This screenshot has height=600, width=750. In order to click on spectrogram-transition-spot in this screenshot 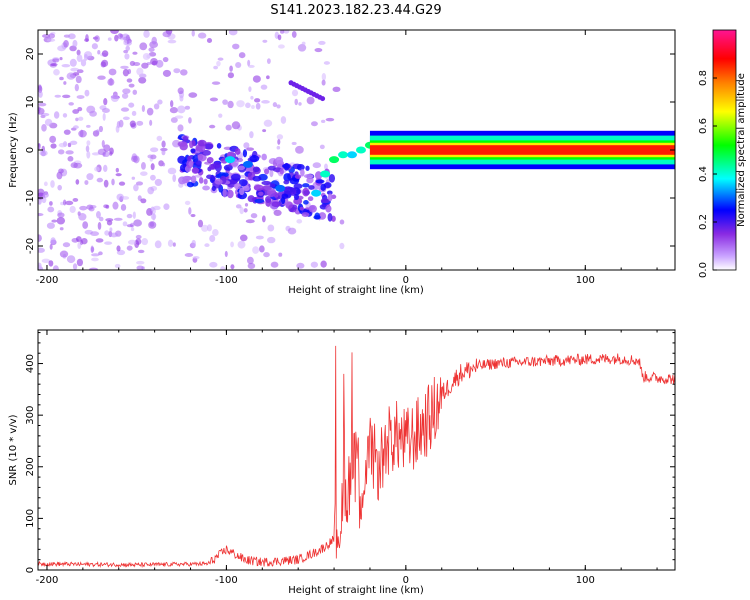, I will do `click(325, 174)`.